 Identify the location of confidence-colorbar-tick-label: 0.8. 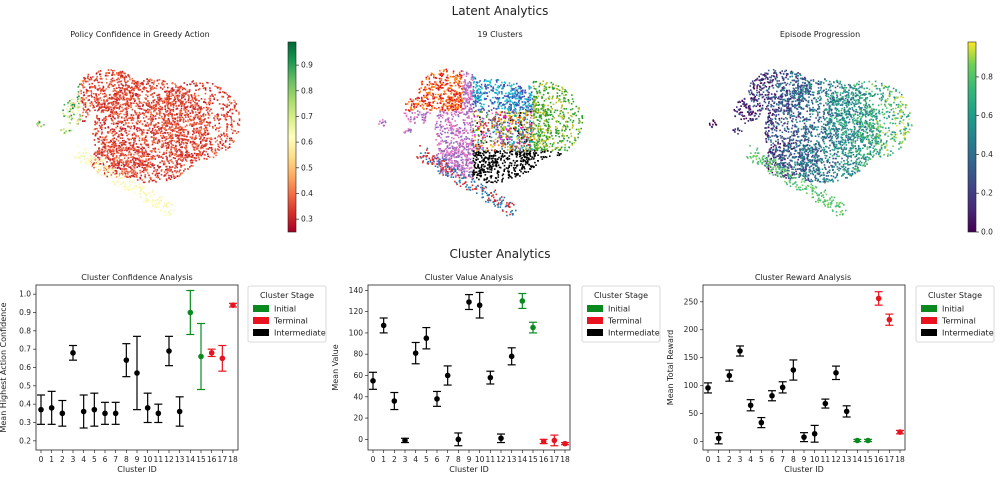
(307, 90).